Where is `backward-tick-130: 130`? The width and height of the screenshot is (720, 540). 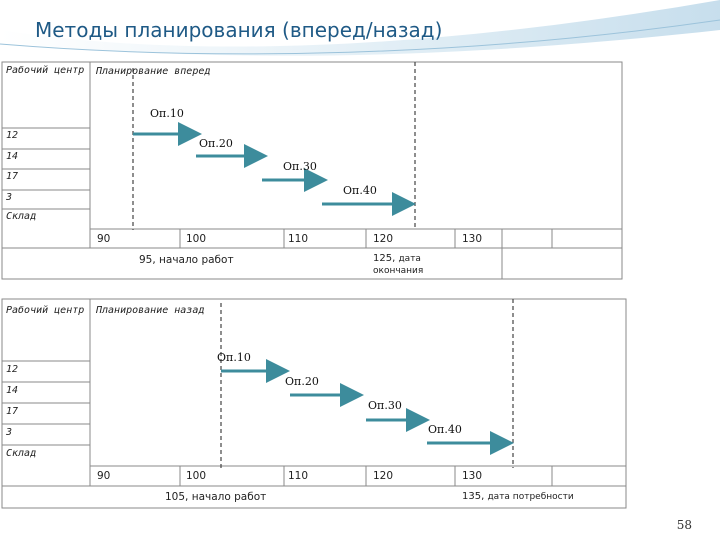
backward-tick-130: 130 is located at coordinates (472, 476).